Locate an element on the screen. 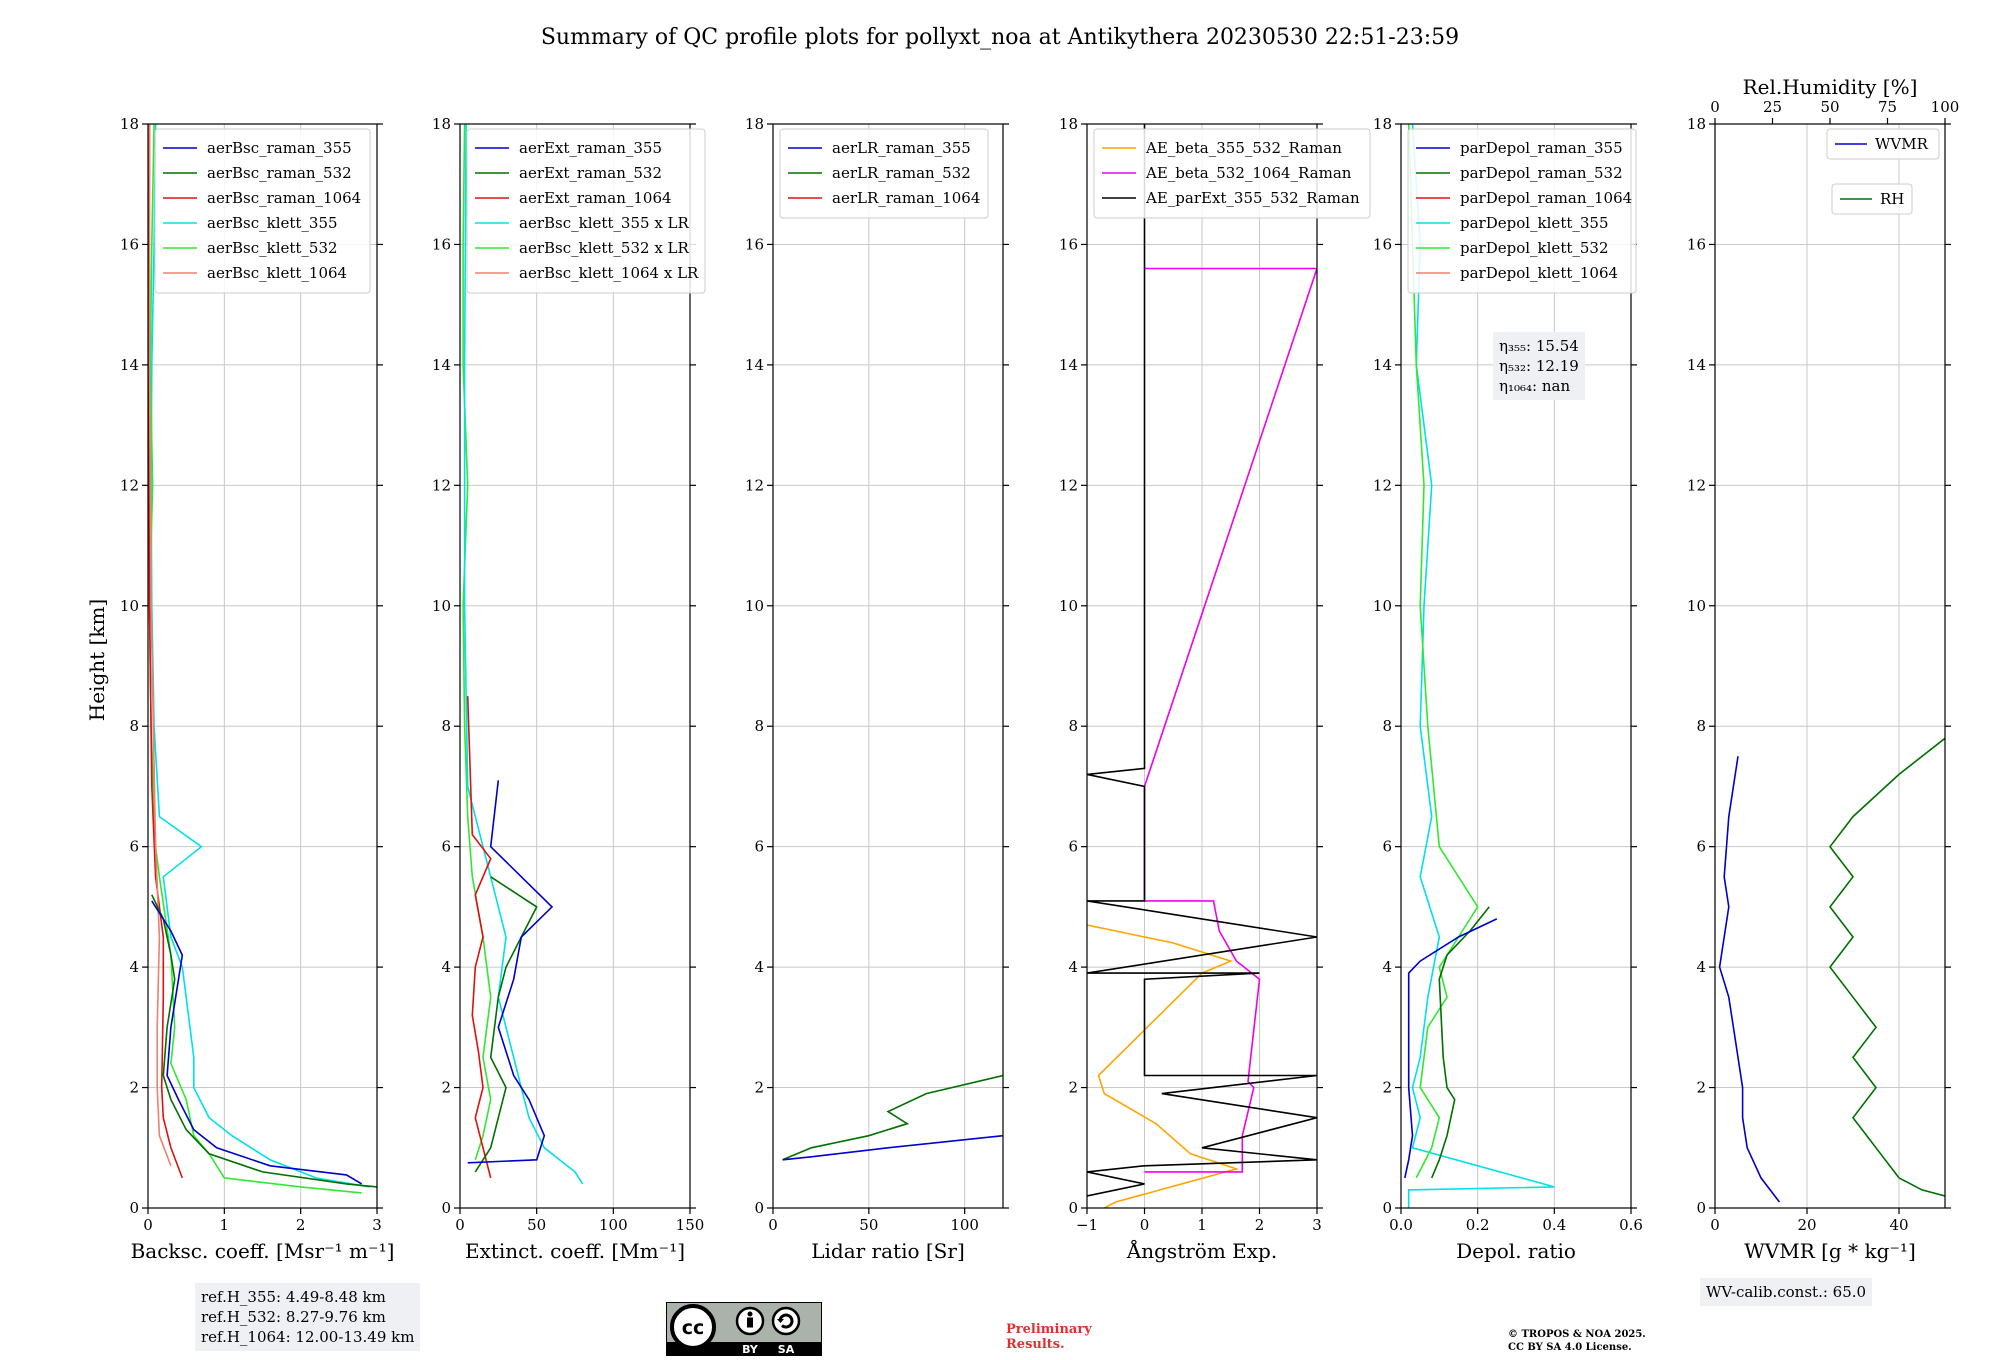  x-tick-label: 50 is located at coordinates (536, 1225).